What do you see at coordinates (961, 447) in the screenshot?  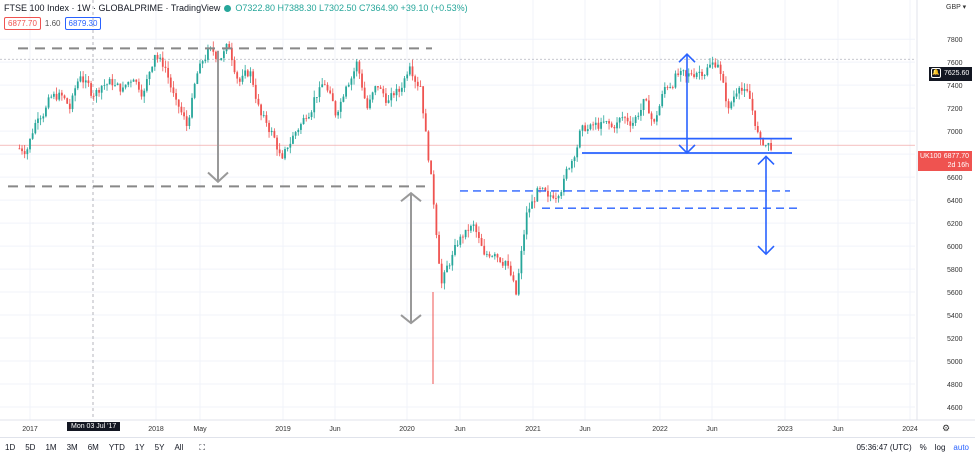 I see `auto-toggle: auto` at bounding box center [961, 447].